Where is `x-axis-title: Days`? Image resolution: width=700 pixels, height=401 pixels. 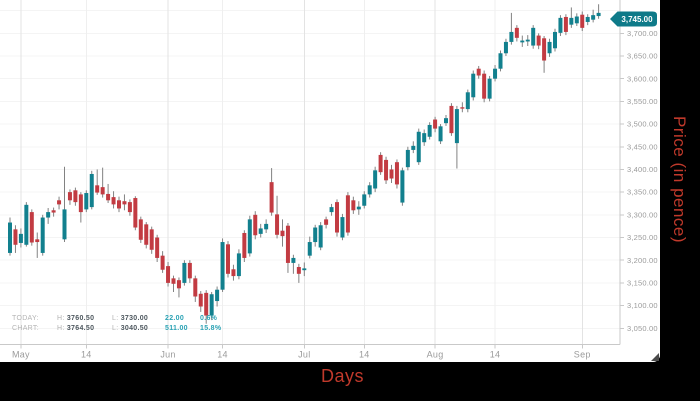
x-axis-title: Days is located at coordinates (343, 376).